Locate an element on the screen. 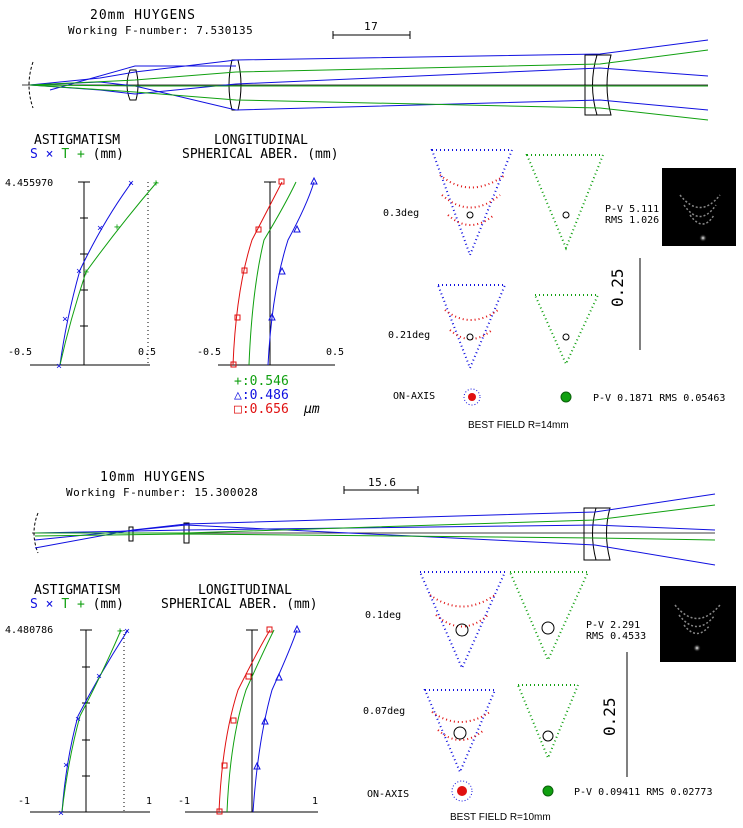 Image resolution: width=743 pixels, height=828 pixels. bottom-lsa-markers is located at coordinates (258, 719).